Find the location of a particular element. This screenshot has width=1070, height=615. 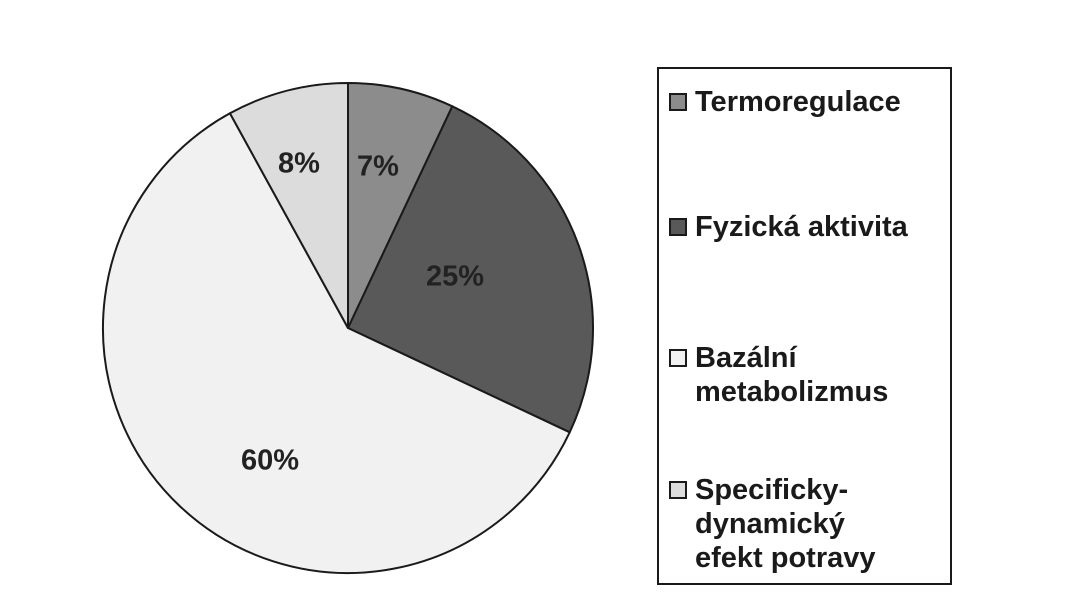

legend-item-fyzicka-aktivita: Fyzická aktivita is located at coordinates (802, 227).